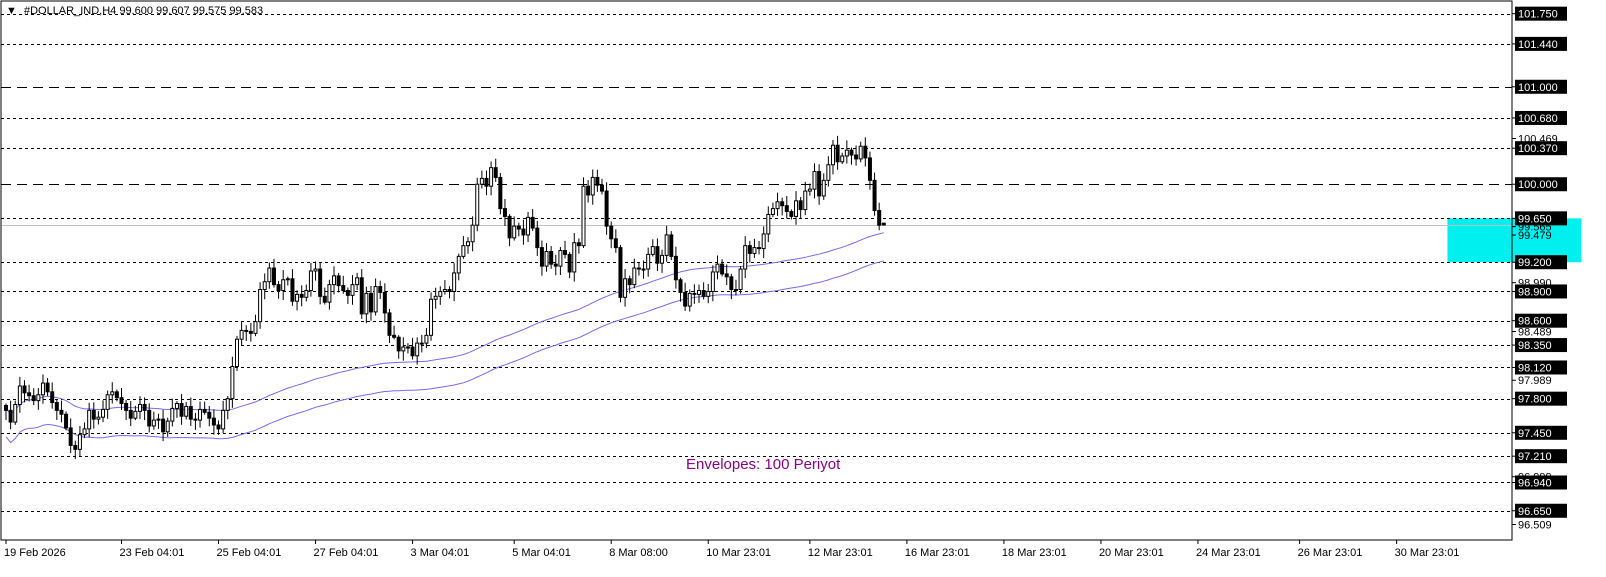 This screenshot has height=577, width=1606. Describe the element at coordinates (937, 553) in the screenshot. I see `time-tick-label: 16 Mar 23:01` at that location.